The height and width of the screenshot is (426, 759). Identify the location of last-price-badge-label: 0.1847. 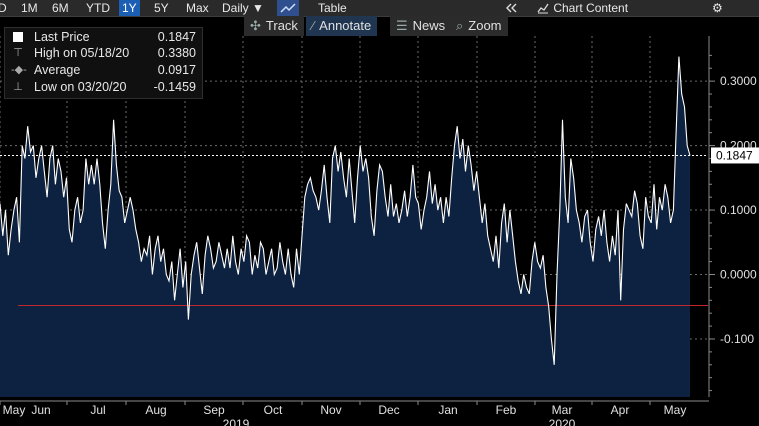
(734, 155).